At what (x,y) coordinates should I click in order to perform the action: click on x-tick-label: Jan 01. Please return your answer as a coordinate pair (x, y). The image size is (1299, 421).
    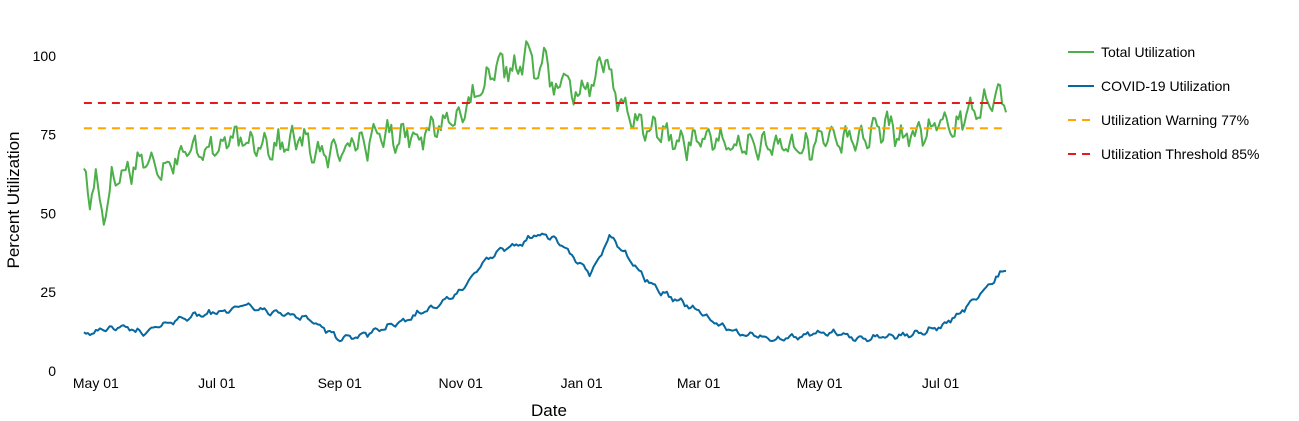
    Looking at the image, I should click on (582, 383).